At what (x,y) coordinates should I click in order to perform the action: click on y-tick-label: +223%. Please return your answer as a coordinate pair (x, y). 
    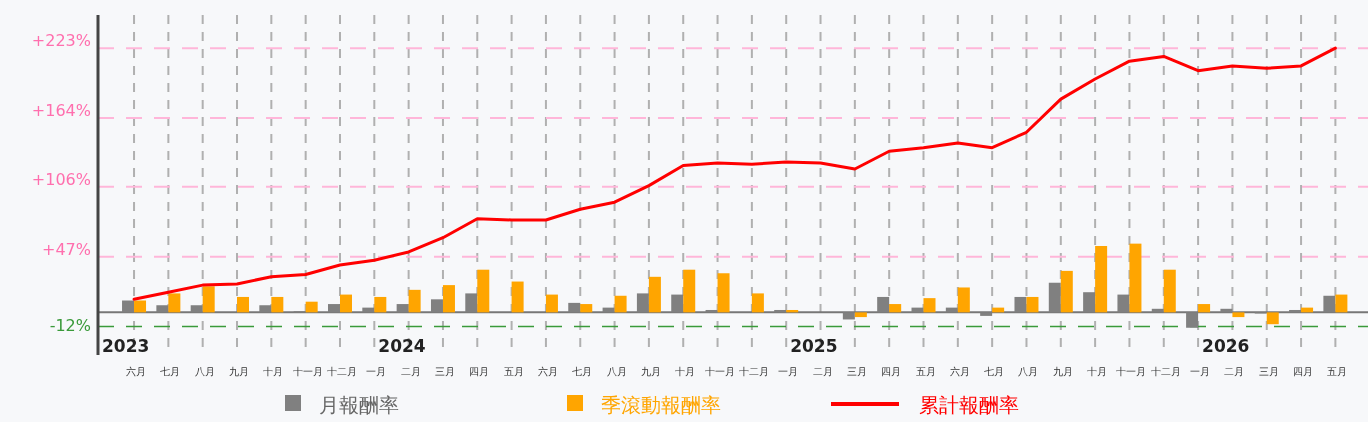
    Looking at the image, I should click on (61, 41).